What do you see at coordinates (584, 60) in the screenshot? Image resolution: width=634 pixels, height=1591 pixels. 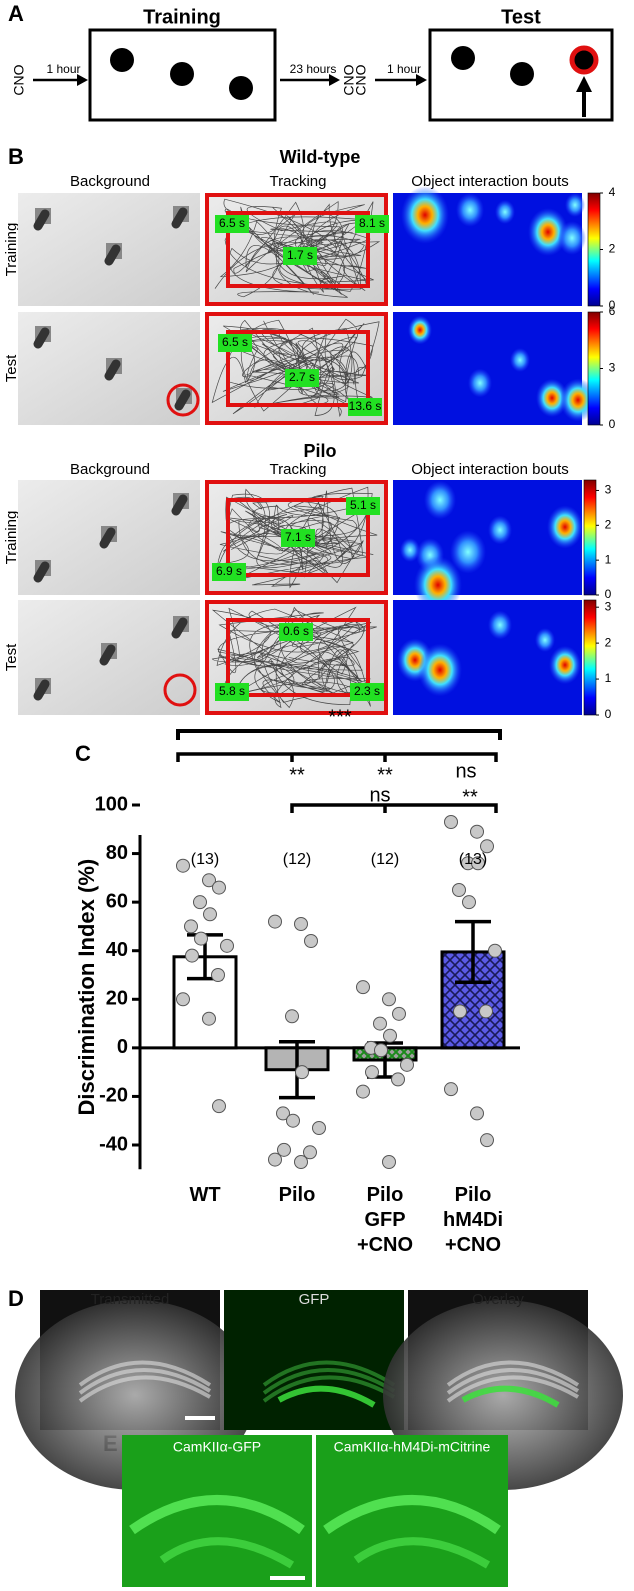 I see `novel-object` at bounding box center [584, 60].